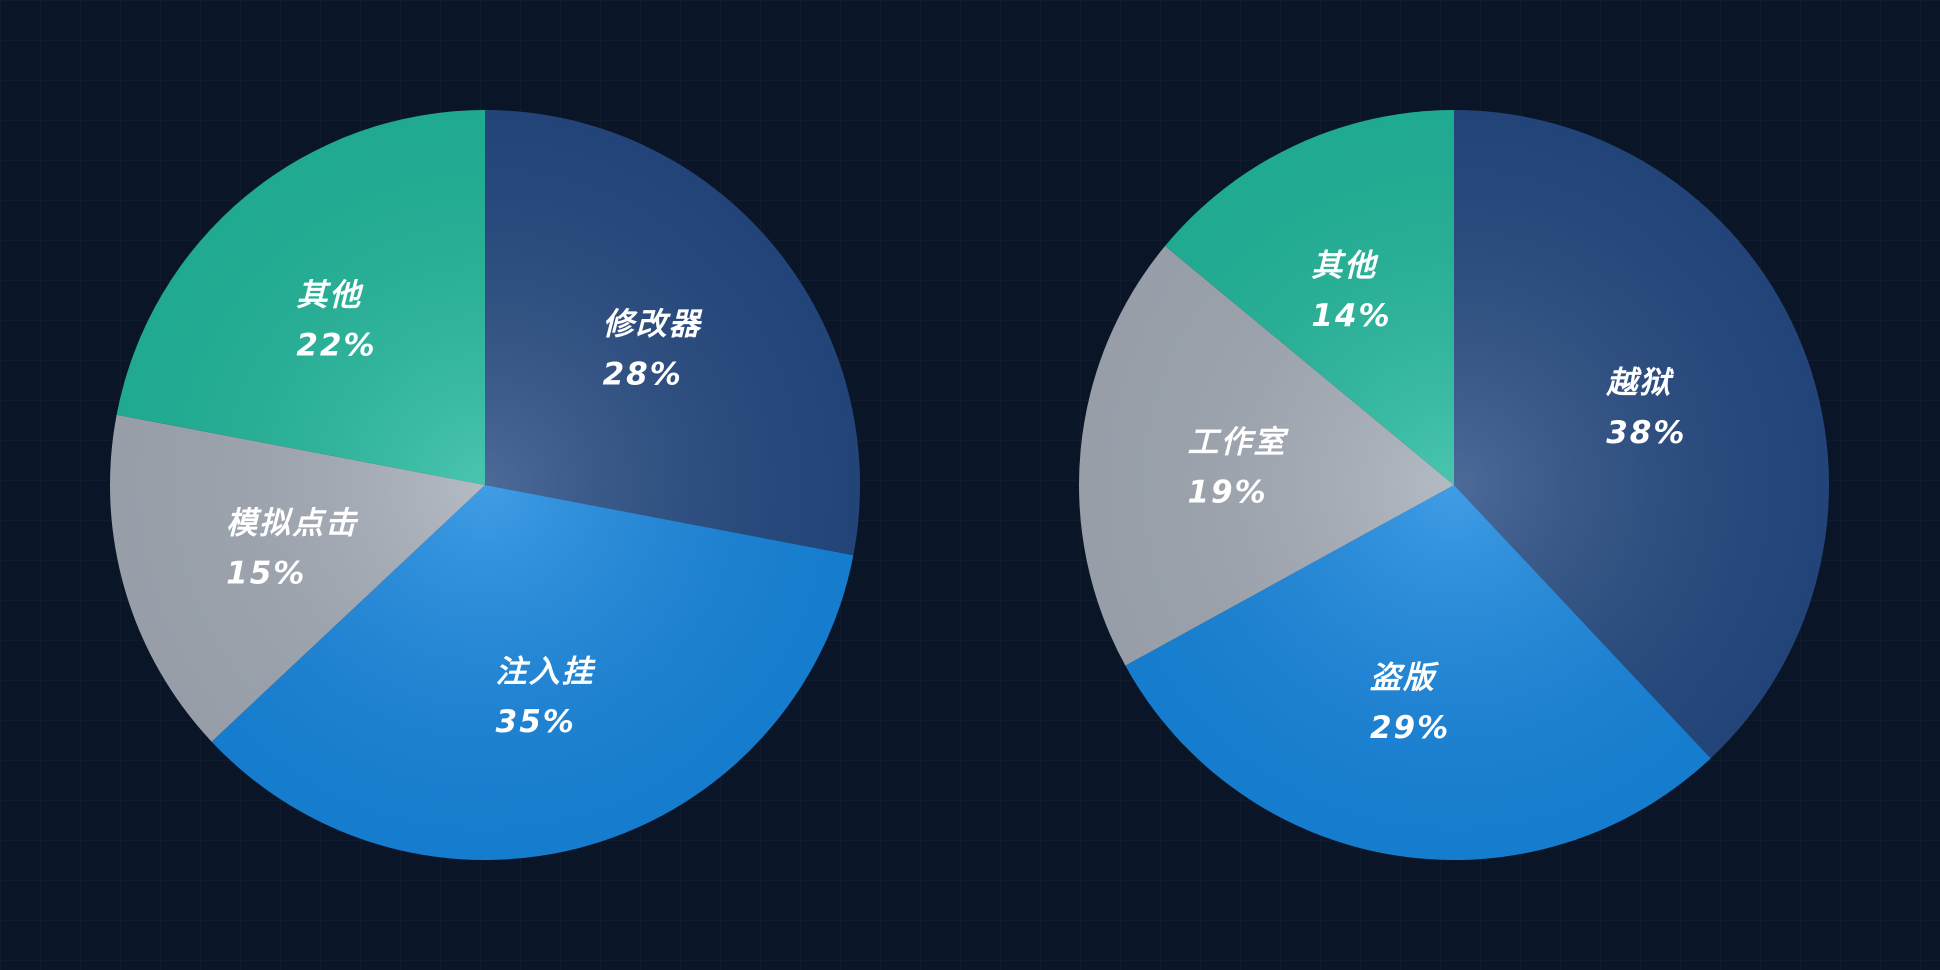 The height and width of the screenshot is (970, 1940). What do you see at coordinates (1238, 443) in the screenshot?
I see `slice-label: 工作室` at bounding box center [1238, 443].